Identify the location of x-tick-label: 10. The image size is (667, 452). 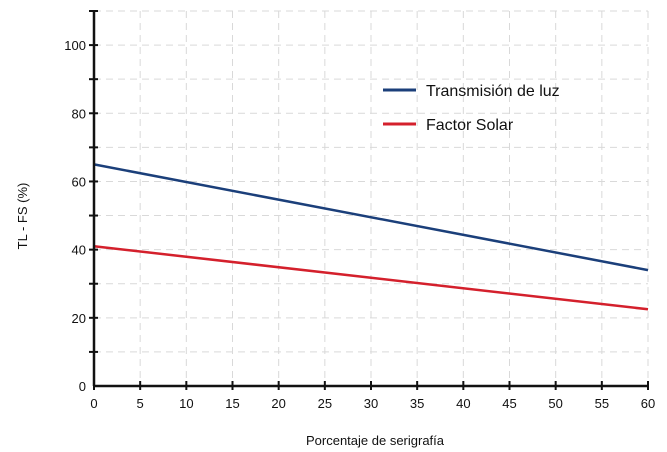
(186, 403).